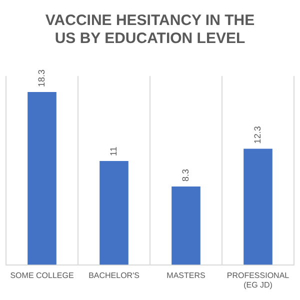 This screenshot has width=300, height=300. What do you see at coordinates (186, 275) in the screenshot?
I see `x-tick-label: MASTERS` at bounding box center [186, 275].